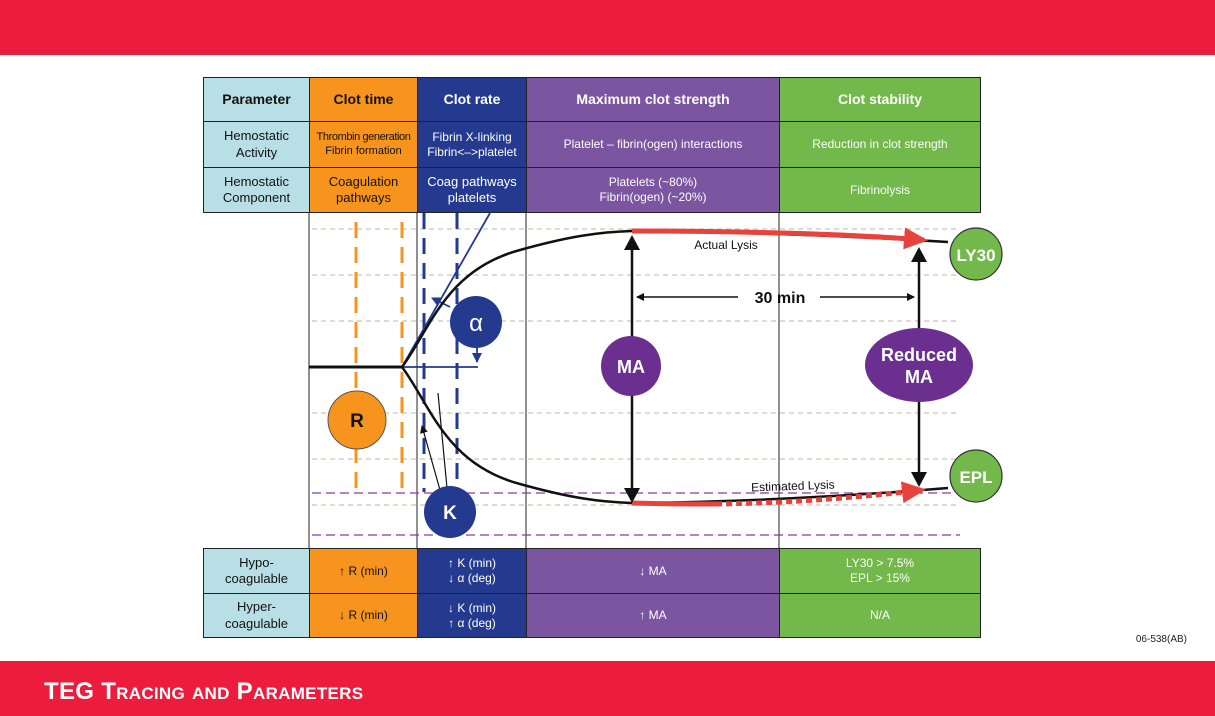  I want to click on k-circle, so click(450, 512).